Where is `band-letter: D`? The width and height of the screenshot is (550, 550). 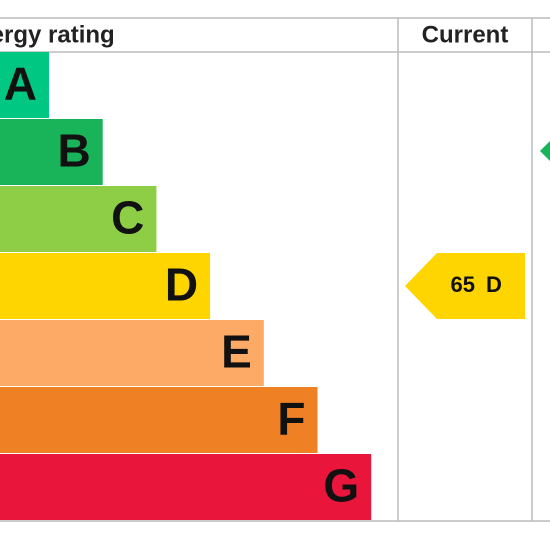
band-letter: D is located at coordinates (181, 285).